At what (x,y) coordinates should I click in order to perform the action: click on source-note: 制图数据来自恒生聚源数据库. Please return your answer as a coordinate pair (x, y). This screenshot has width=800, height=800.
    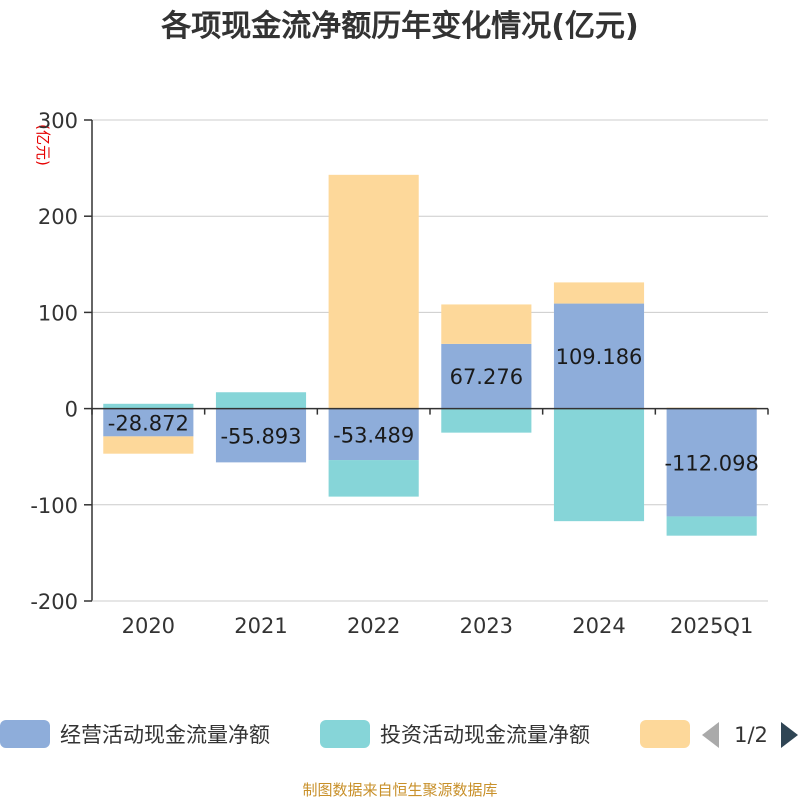
    Looking at the image, I should click on (399, 790).